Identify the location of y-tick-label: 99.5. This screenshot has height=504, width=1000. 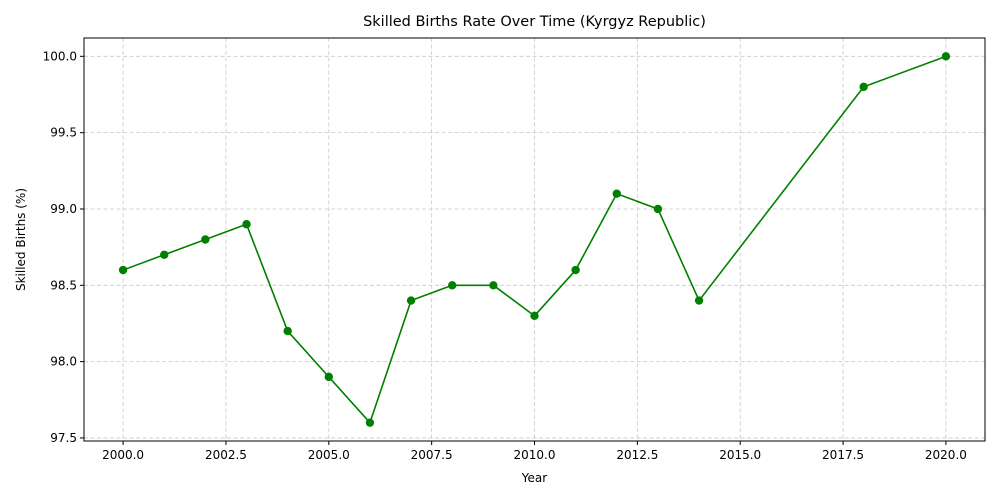
(63, 133).